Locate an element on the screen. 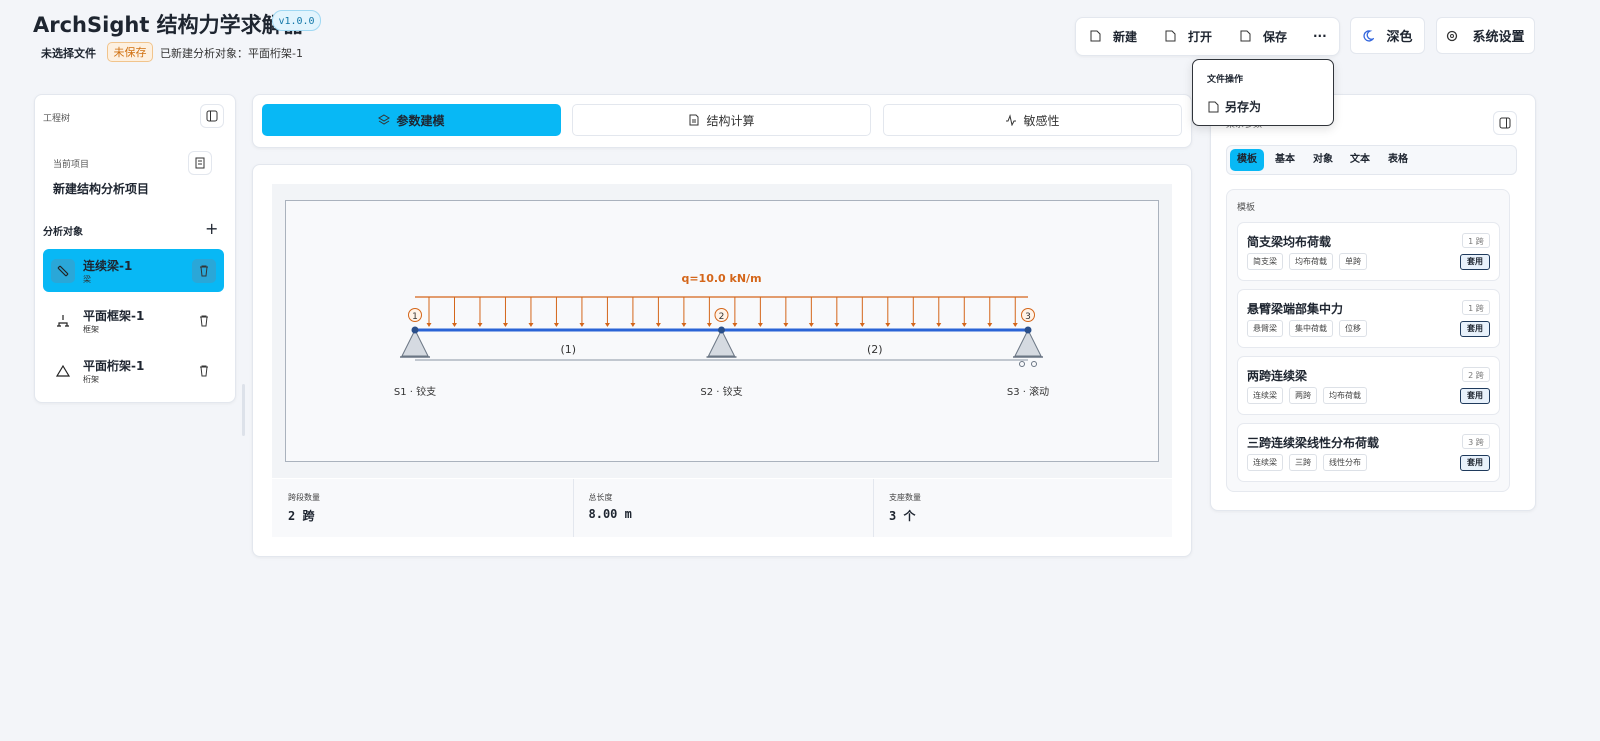  template-tag: 集中荷载 is located at coordinates (1311, 328).